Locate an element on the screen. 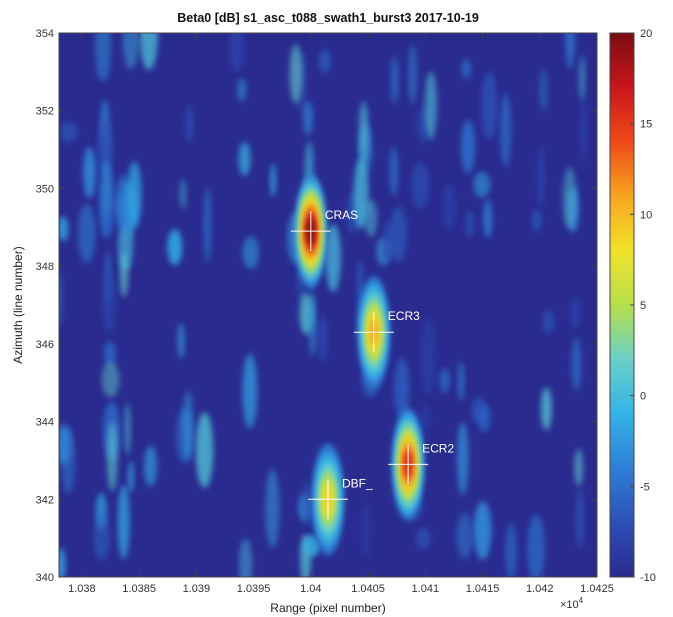  x-tick-label: 1.038 is located at coordinates (82, 589).